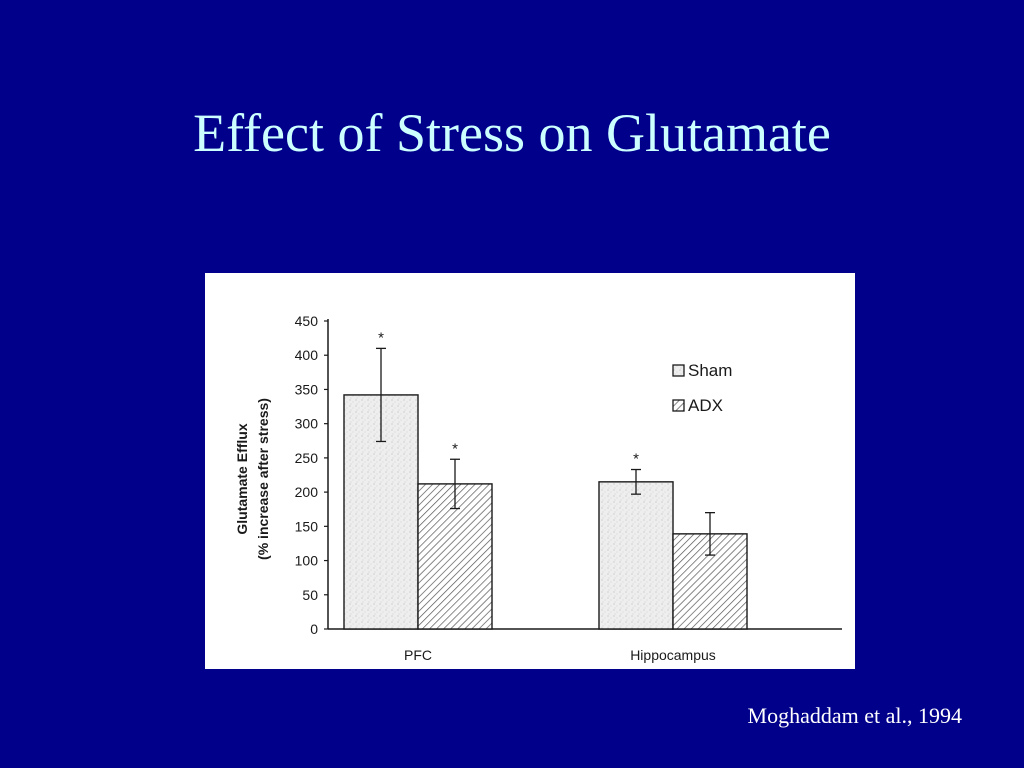 The height and width of the screenshot is (768, 1024). What do you see at coordinates (307, 492) in the screenshot?
I see `y-tick-label: 200` at bounding box center [307, 492].